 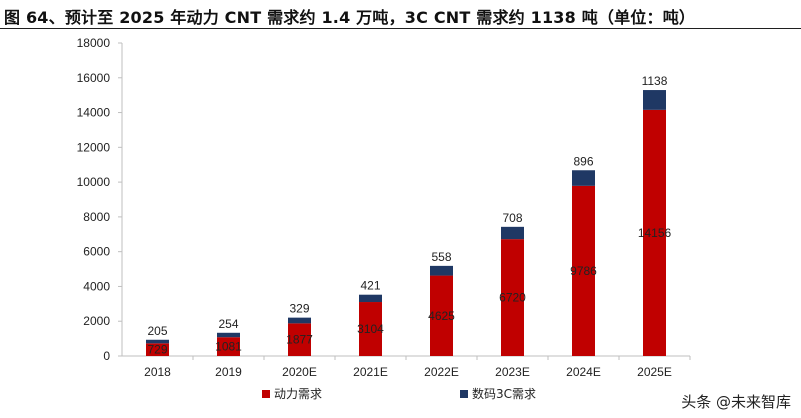 What do you see at coordinates (298, 394) in the screenshot?
I see `legend-label: 动力需求` at bounding box center [298, 394].